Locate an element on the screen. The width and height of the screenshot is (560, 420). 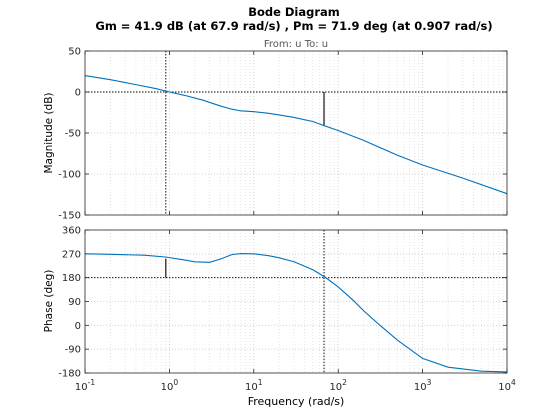
frequency-axis-label: Frequency (rad/s) is located at coordinates (296, 401).